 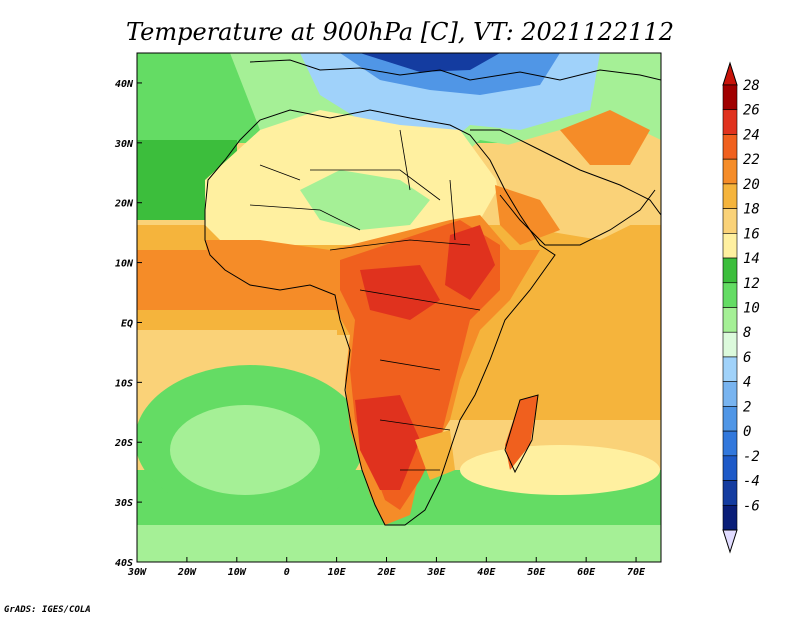 What do you see at coordinates (399, 543) in the screenshot?
I see `far-south-band` at bounding box center [399, 543].